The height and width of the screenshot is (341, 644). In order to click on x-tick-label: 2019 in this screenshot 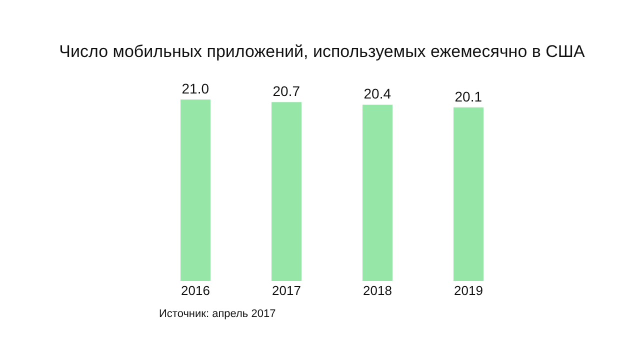, I will do `click(468, 290)`.